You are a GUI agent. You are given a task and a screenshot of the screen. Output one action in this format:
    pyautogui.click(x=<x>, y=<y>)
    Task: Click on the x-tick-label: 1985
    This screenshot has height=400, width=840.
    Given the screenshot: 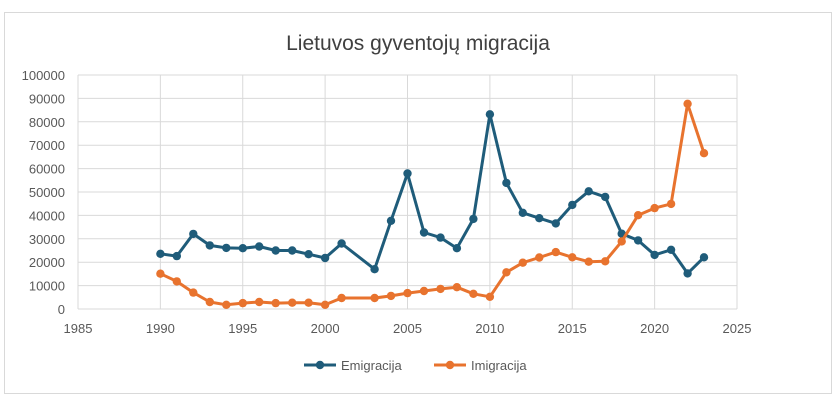 What is the action you would take?
    pyautogui.click(x=78, y=328)
    